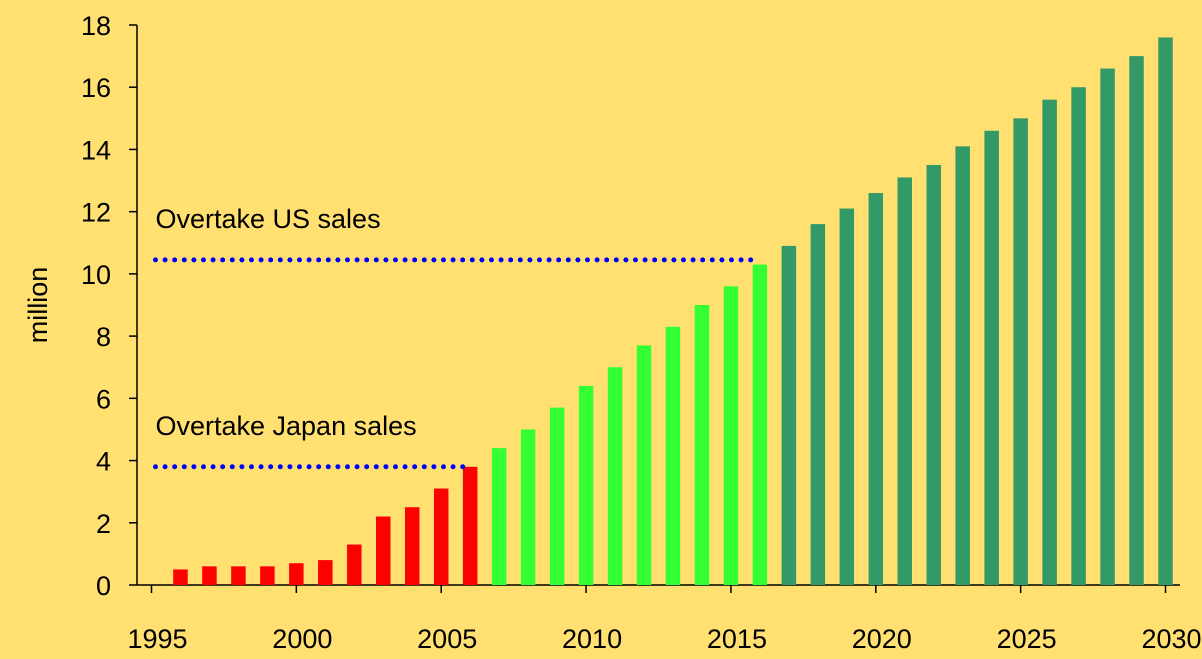 Image resolution: width=1202 pixels, height=659 pixels. Describe the element at coordinates (1171, 639) in the screenshot. I see `x-tick-label: 2030` at that location.